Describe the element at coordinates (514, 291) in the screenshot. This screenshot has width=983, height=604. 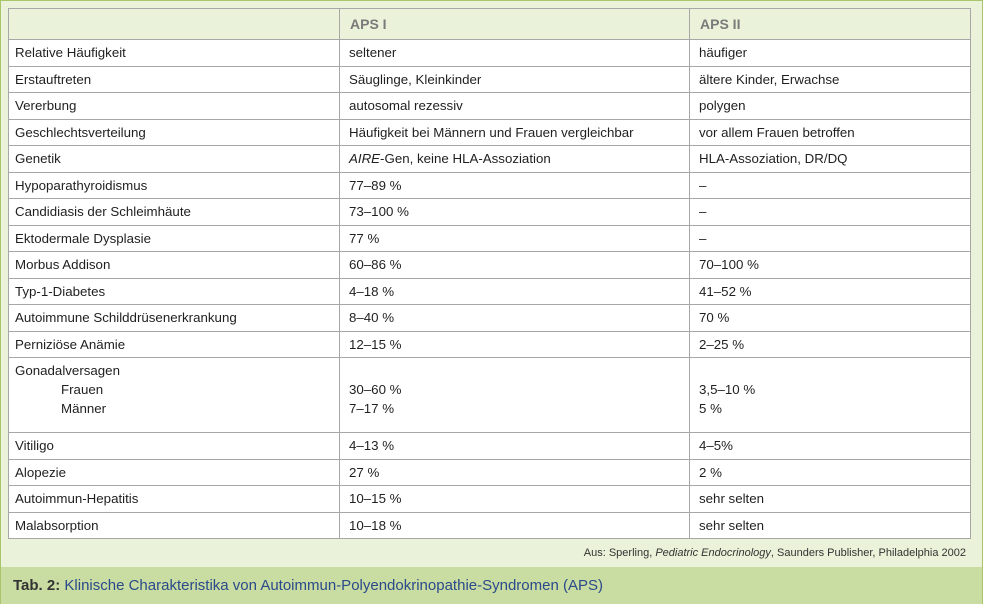
I see `aps1-cell: 4–18 %` at that location.